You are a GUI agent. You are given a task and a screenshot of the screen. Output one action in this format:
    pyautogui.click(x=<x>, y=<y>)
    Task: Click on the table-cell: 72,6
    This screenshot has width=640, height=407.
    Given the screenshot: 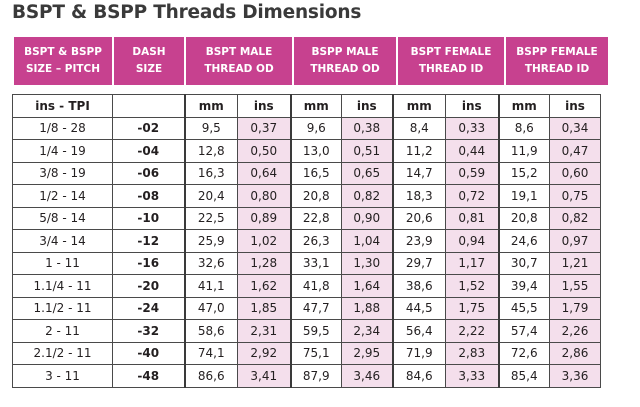 What is the action you would take?
    pyautogui.click(x=523, y=353)
    